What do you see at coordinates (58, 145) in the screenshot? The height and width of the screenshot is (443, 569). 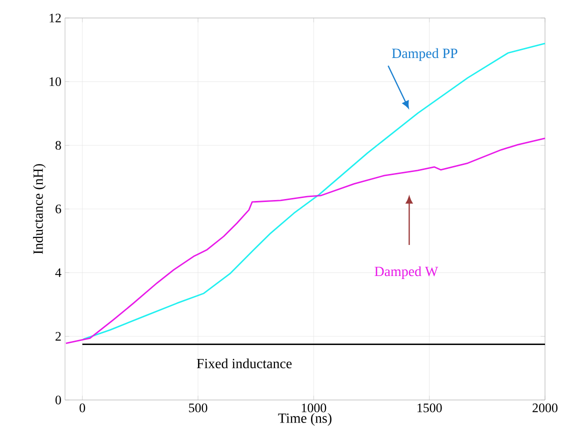 I see `y-tick-label: 8` at bounding box center [58, 145].